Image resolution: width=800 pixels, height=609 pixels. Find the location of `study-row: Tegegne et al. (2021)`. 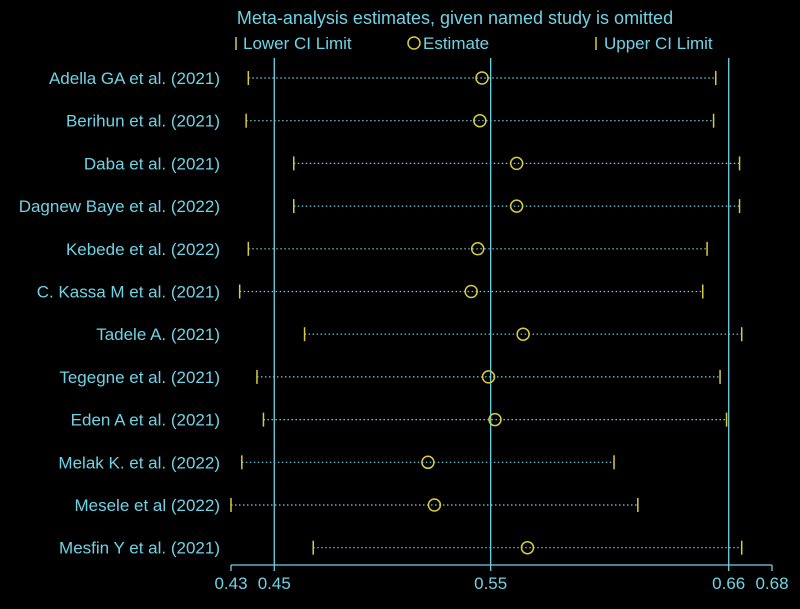

study-row: Tegegne et al. (2021) is located at coordinates (390, 377).